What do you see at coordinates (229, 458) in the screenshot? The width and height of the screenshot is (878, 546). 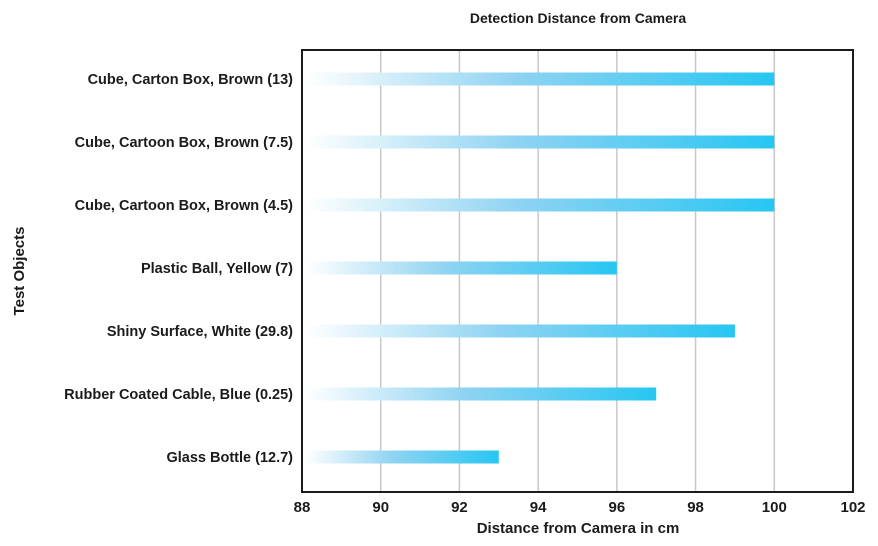 I see `category-label: Glass Bottle (12.7)` at bounding box center [229, 458].